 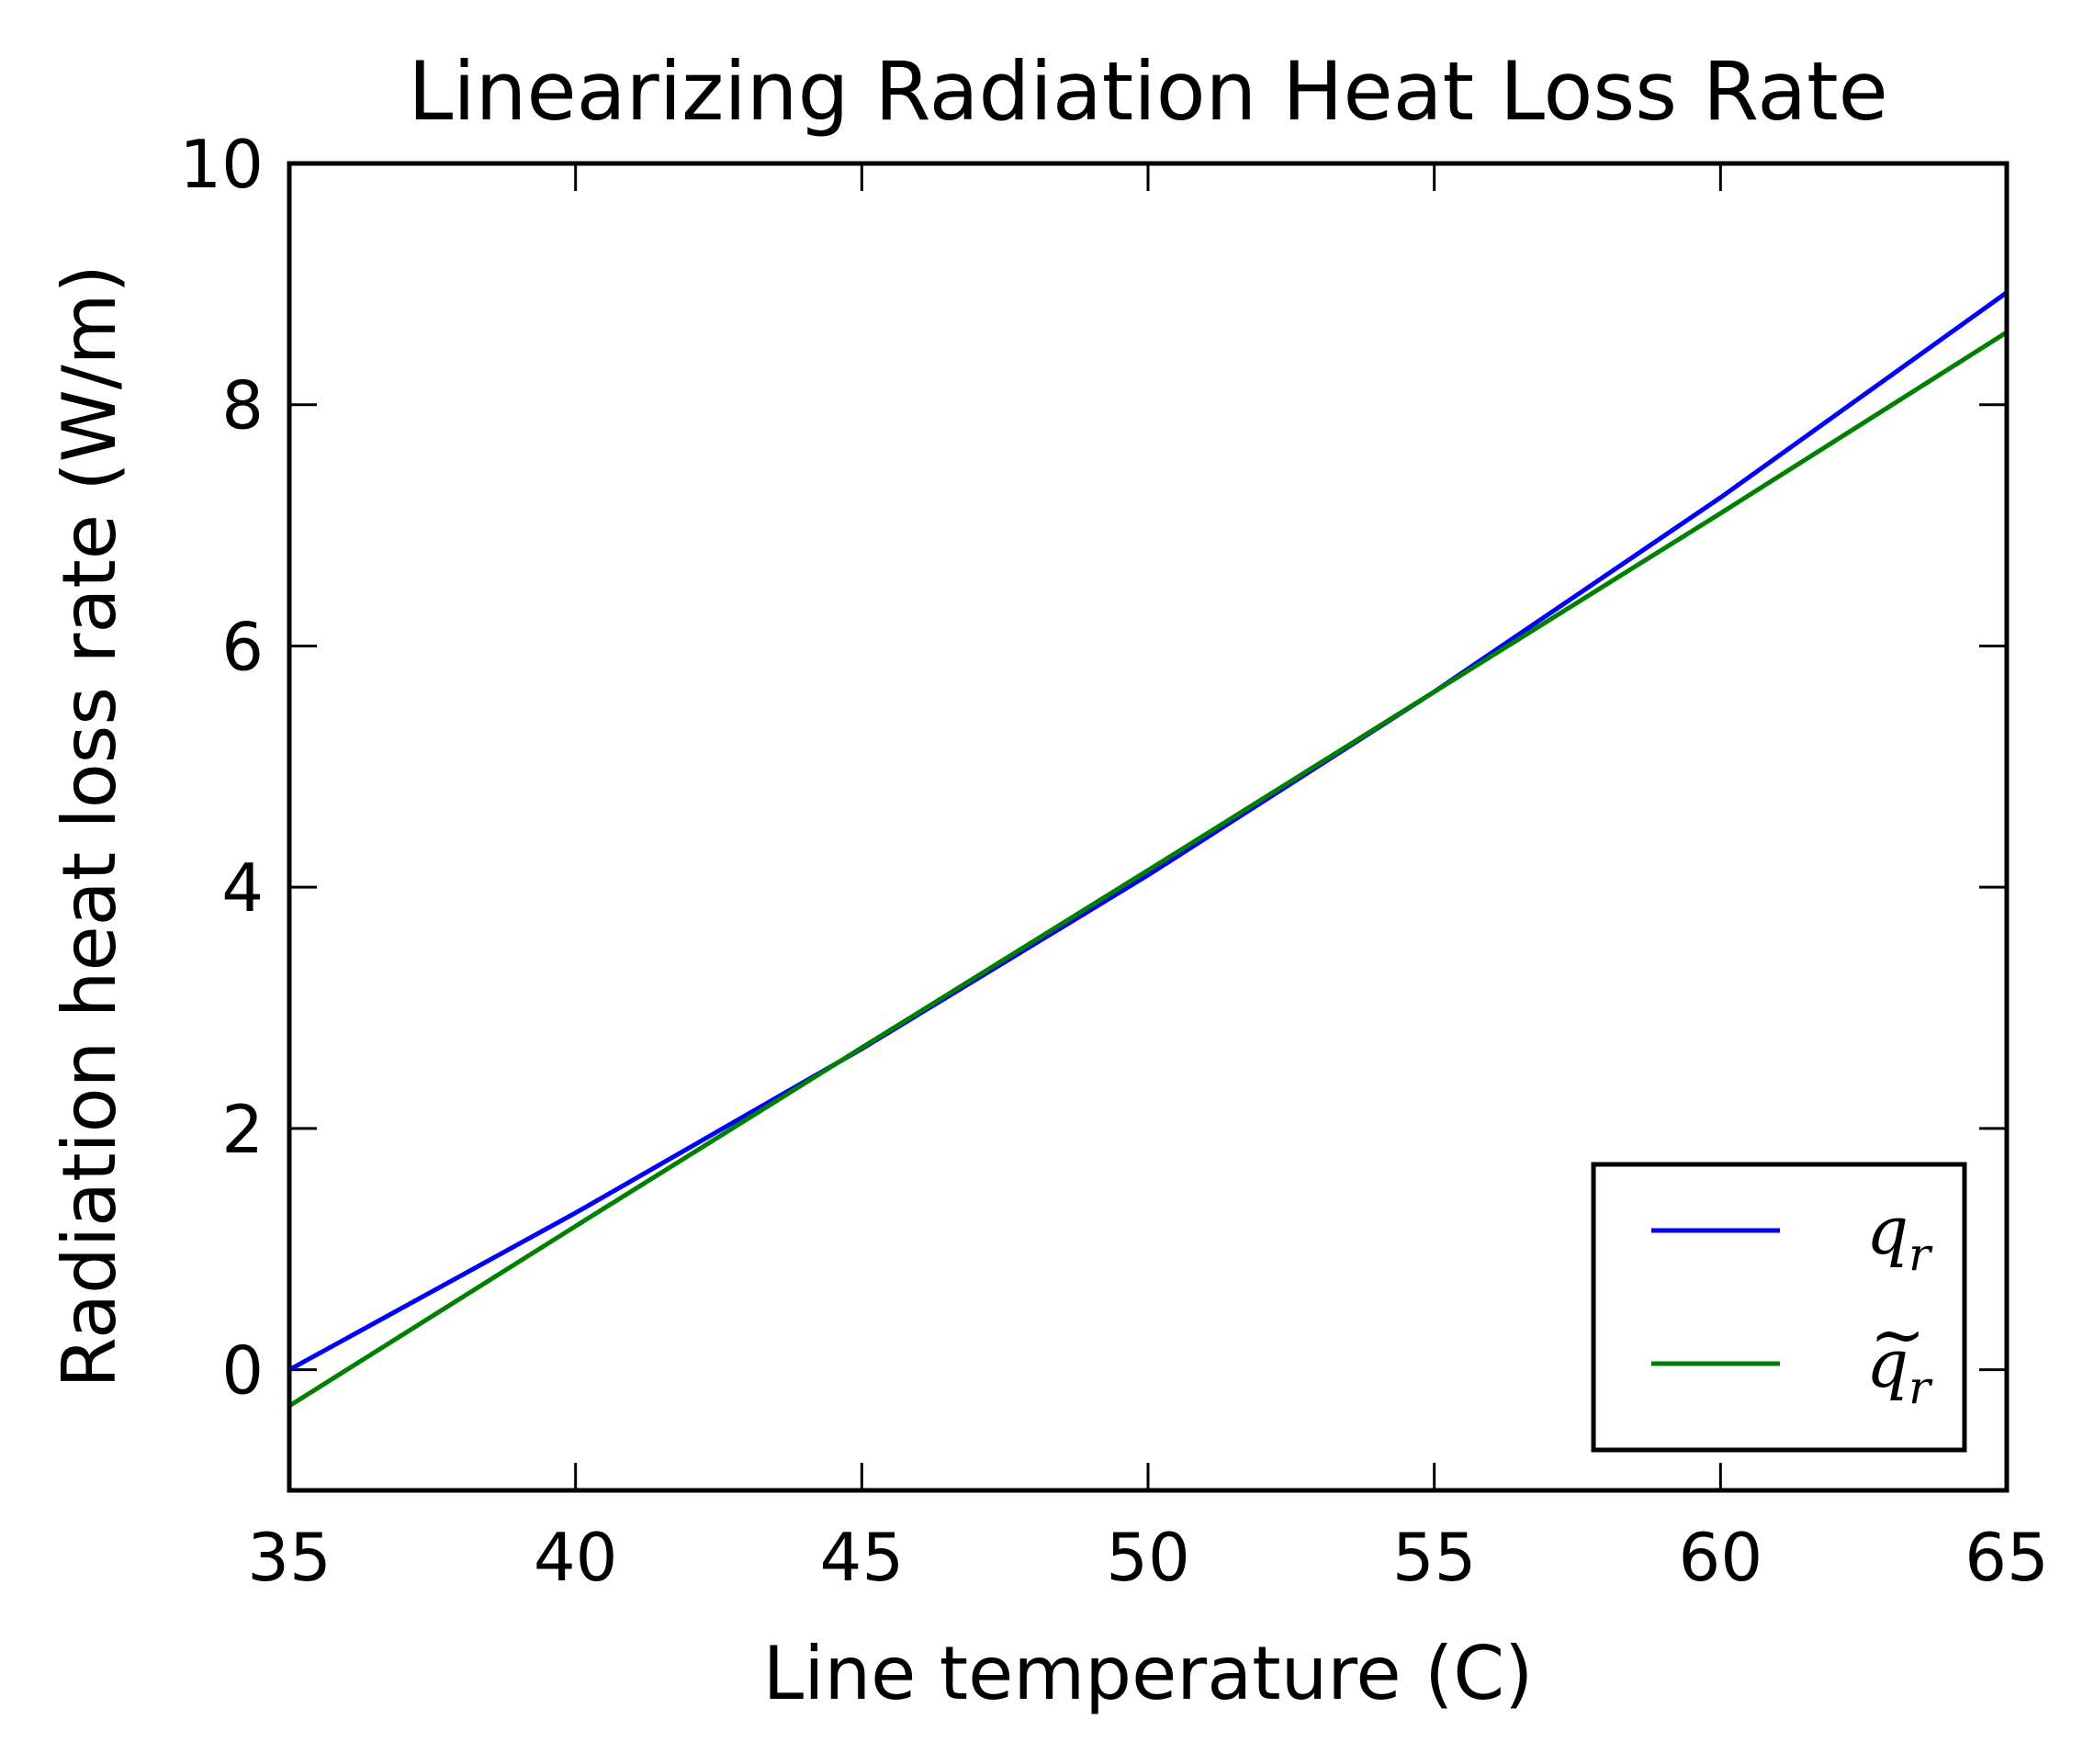 I want to click on legend-tilde-mark: ~, so click(x=1897, y=1334).